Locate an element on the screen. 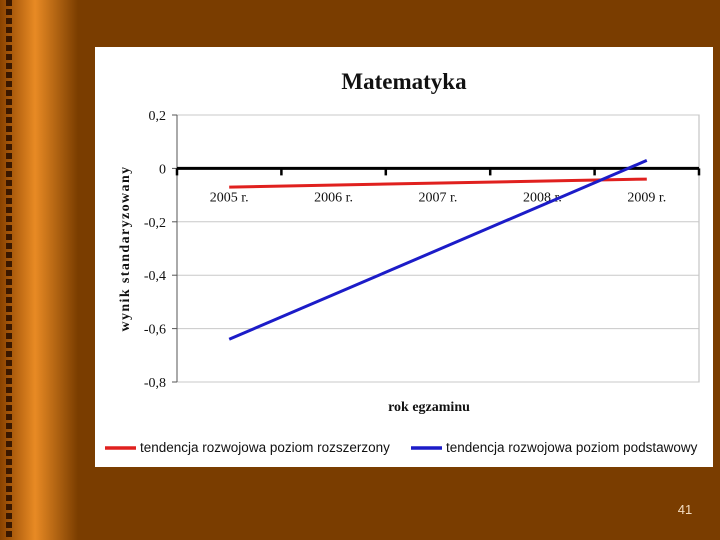  category-label: 2005 r. is located at coordinates (229, 197).